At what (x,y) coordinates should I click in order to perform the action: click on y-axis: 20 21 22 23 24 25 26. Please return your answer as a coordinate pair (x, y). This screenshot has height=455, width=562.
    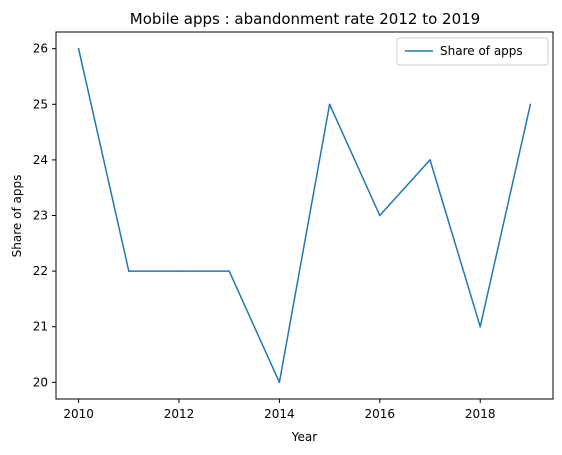
    Looking at the image, I should click on (44, 215).